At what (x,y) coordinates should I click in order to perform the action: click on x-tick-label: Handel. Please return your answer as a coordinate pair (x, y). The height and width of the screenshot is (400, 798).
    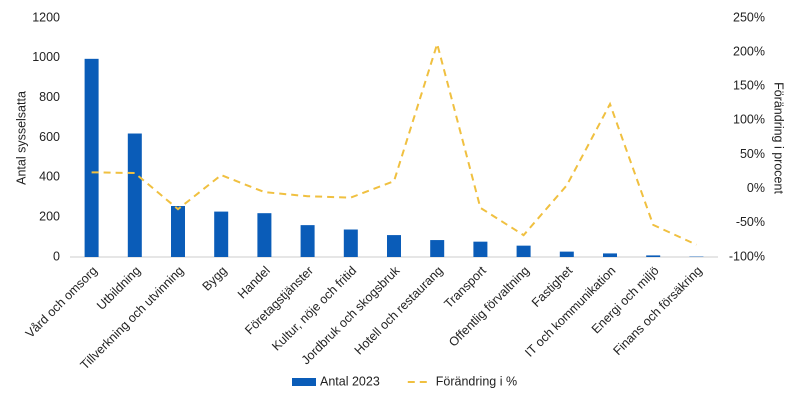
    Looking at the image, I should click on (254, 283).